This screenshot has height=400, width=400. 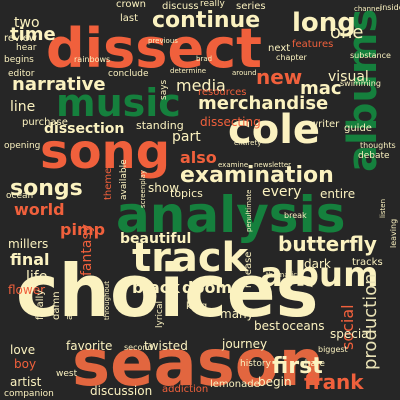 I want to click on word-new: new, so click(x=279, y=77).